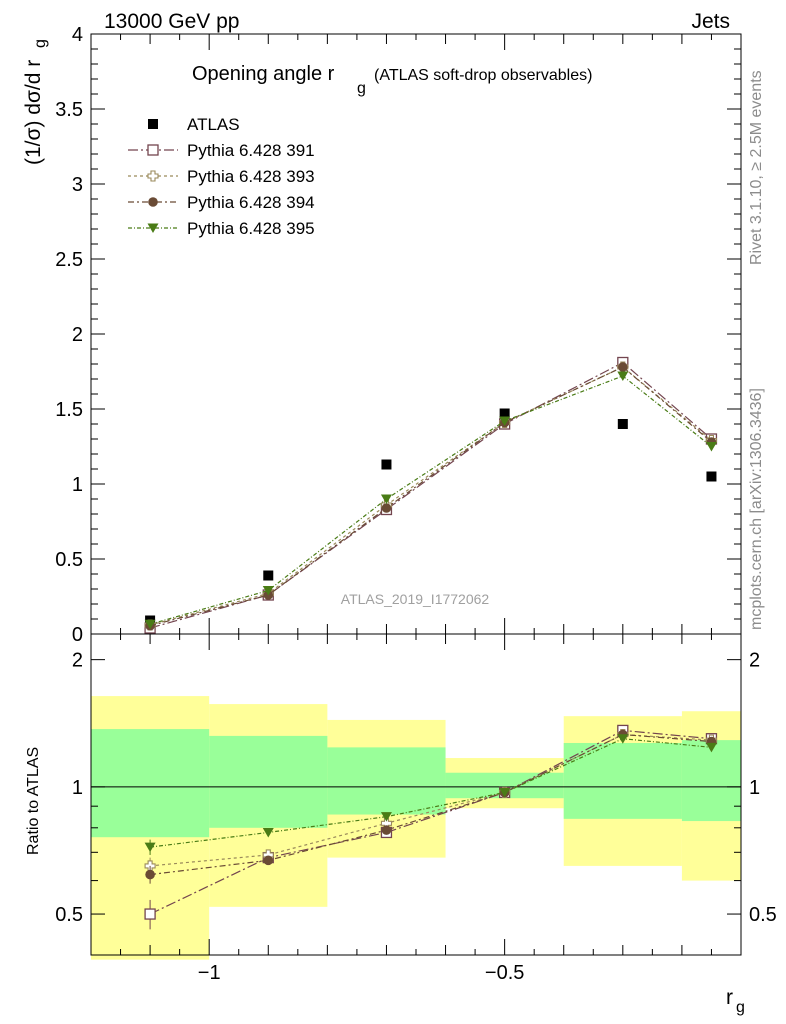 This screenshot has height=1024, width=786. Describe the element at coordinates (251, 228) in the screenshot. I see `legend-label-p395: Pythia 6.428 395` at that location.